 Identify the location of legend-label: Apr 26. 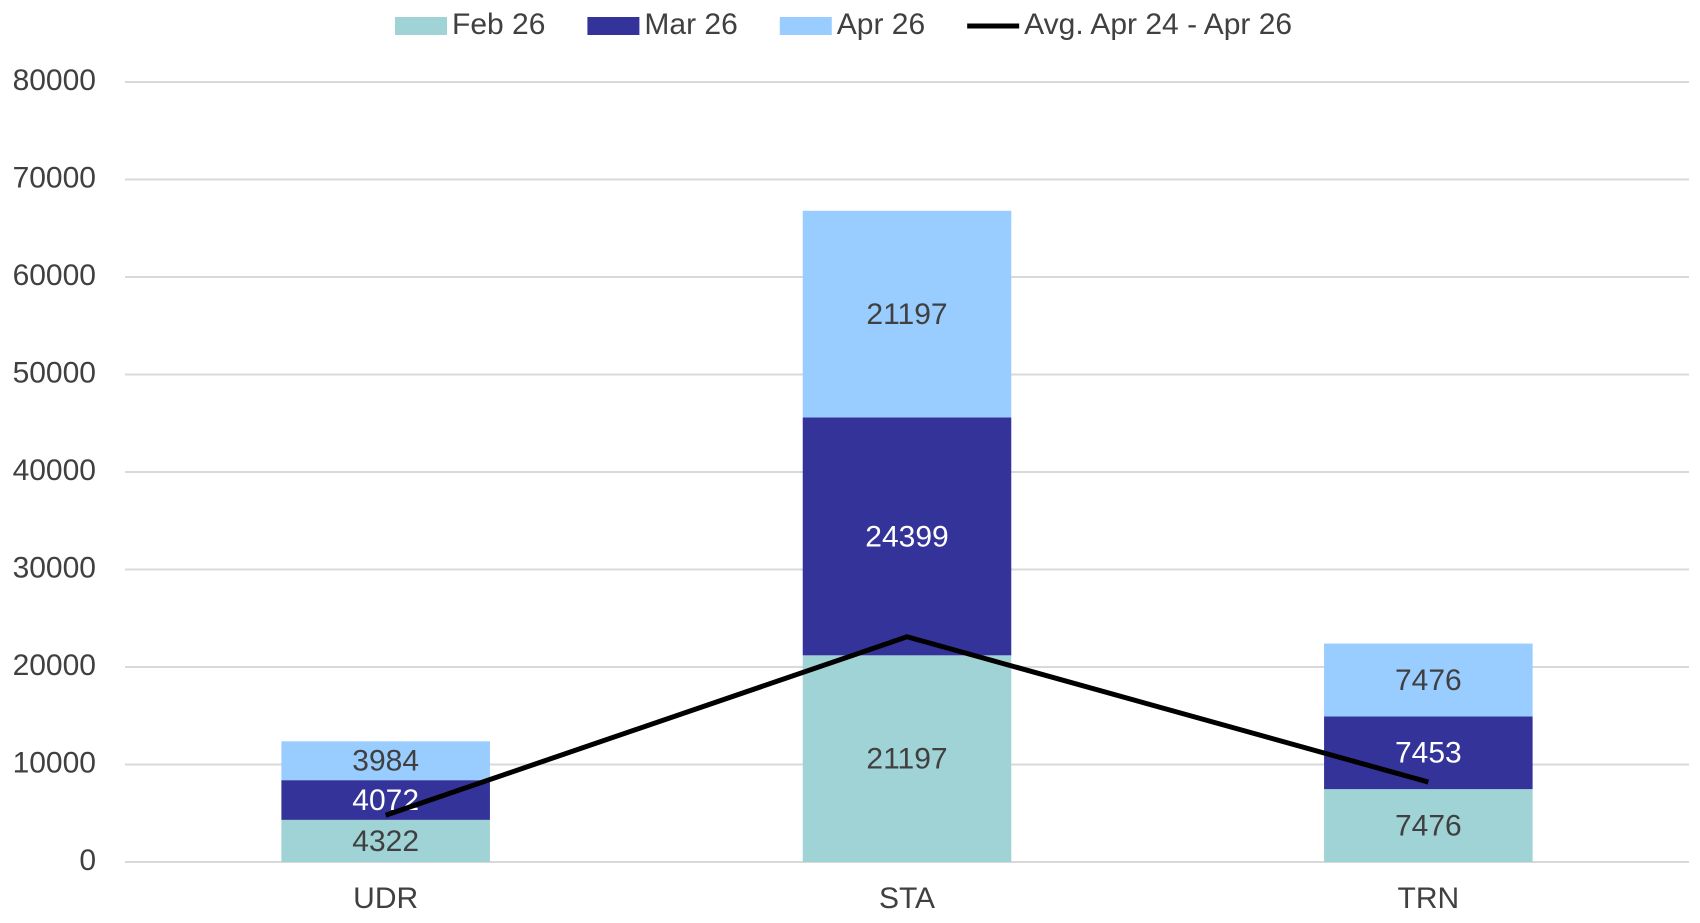
(881, 24).